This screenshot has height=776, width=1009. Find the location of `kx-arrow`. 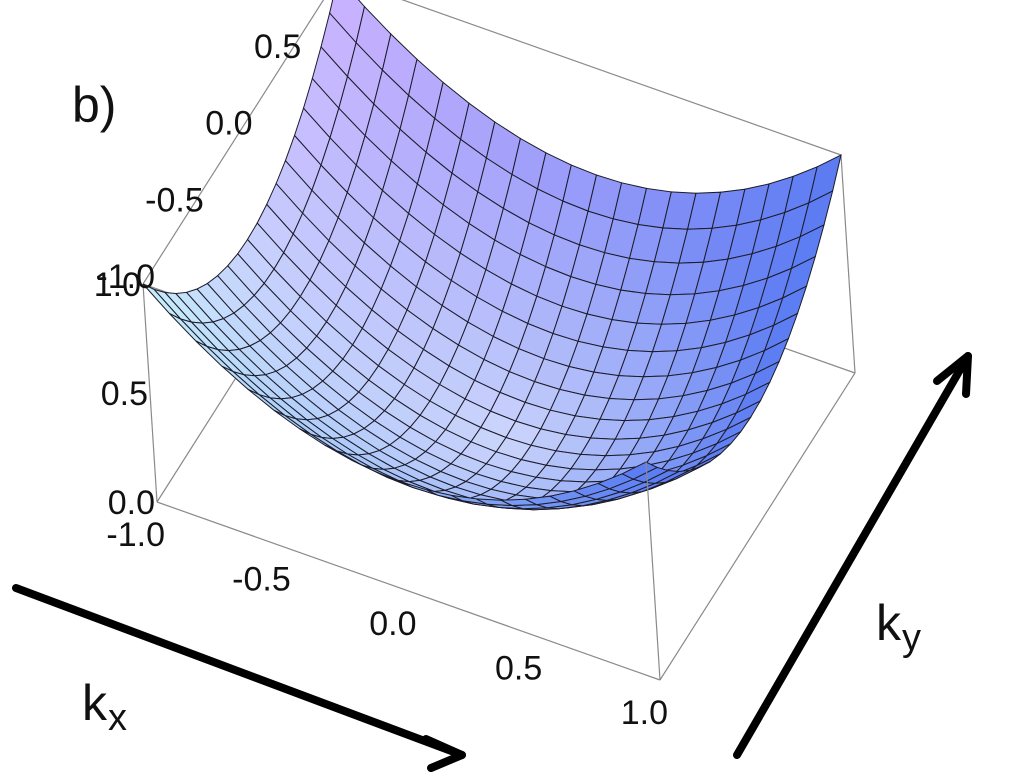

kx-arrow is located at coordinates (239, 678).